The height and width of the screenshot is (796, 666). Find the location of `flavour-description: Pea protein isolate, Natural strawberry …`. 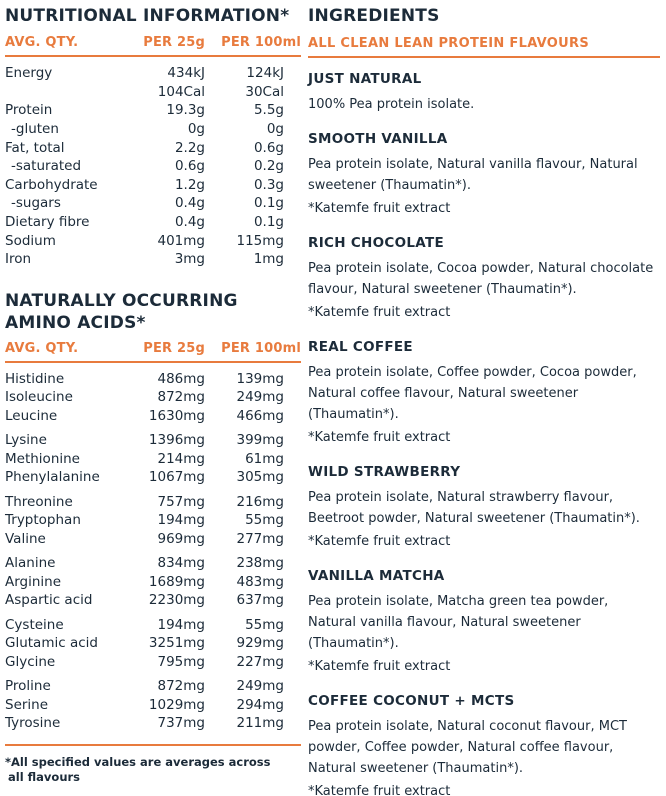

flavour-description: Pea protein isolate, Natural strawberry … is located at coordinates (474, 508).